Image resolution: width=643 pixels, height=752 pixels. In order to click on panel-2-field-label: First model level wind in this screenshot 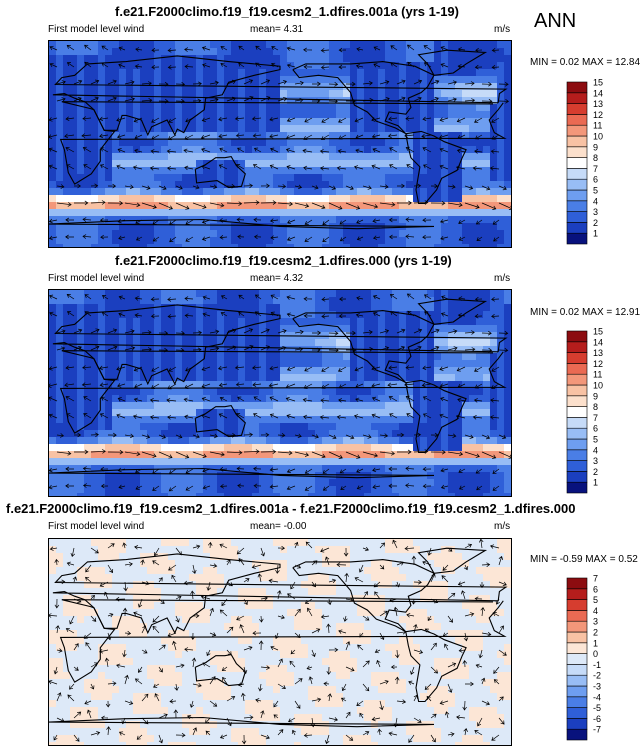, I will do `click(96, 278)`.